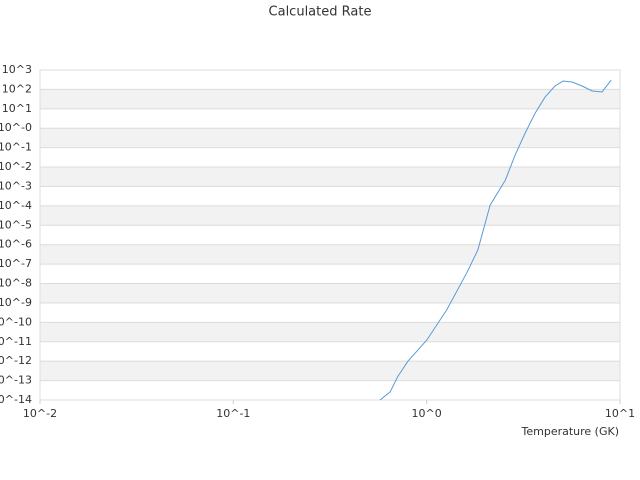  I want to click on y-tick-label: 10^-8, so click(16, 283).